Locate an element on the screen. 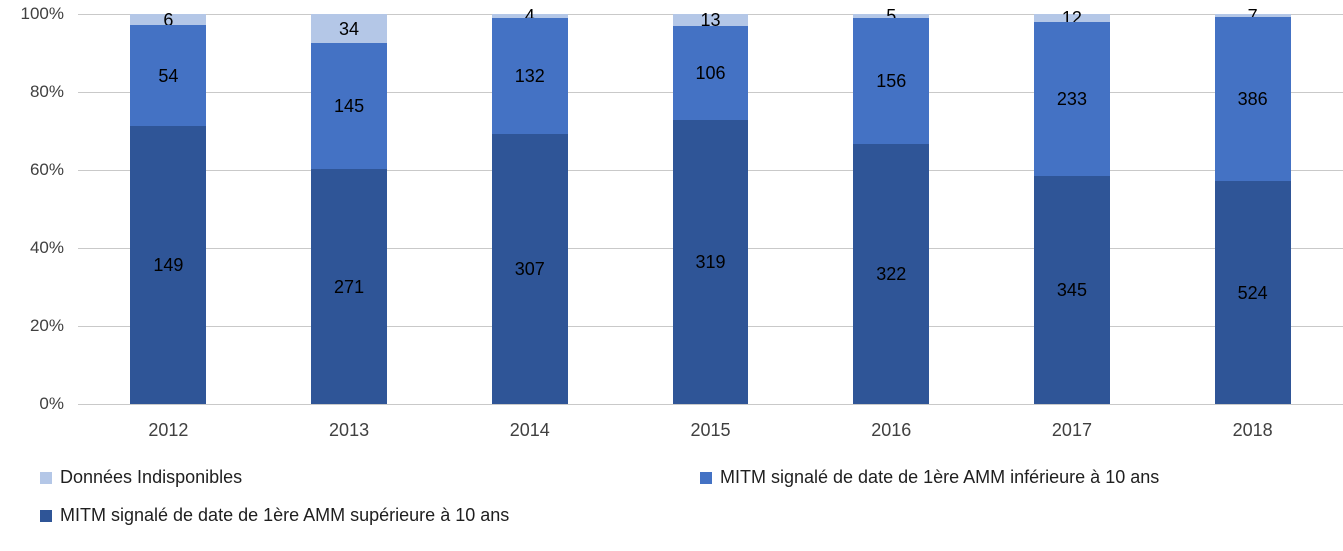 The height and width of the screenshot is (551, 1343). bar-segment: 345 is located at coordinates (1072, 289).